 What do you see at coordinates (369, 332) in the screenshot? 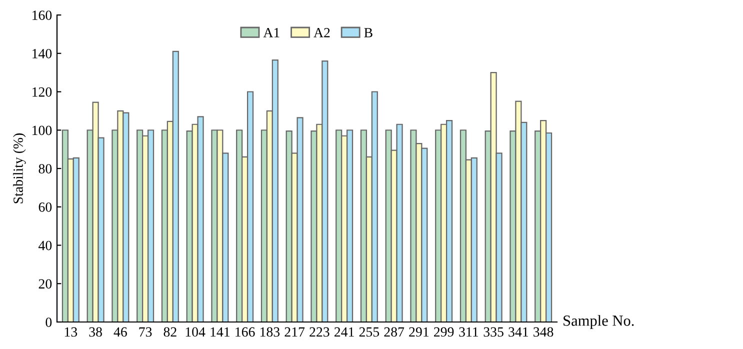
I see `x-tick-label: 255` at bounding box center [369, 332].